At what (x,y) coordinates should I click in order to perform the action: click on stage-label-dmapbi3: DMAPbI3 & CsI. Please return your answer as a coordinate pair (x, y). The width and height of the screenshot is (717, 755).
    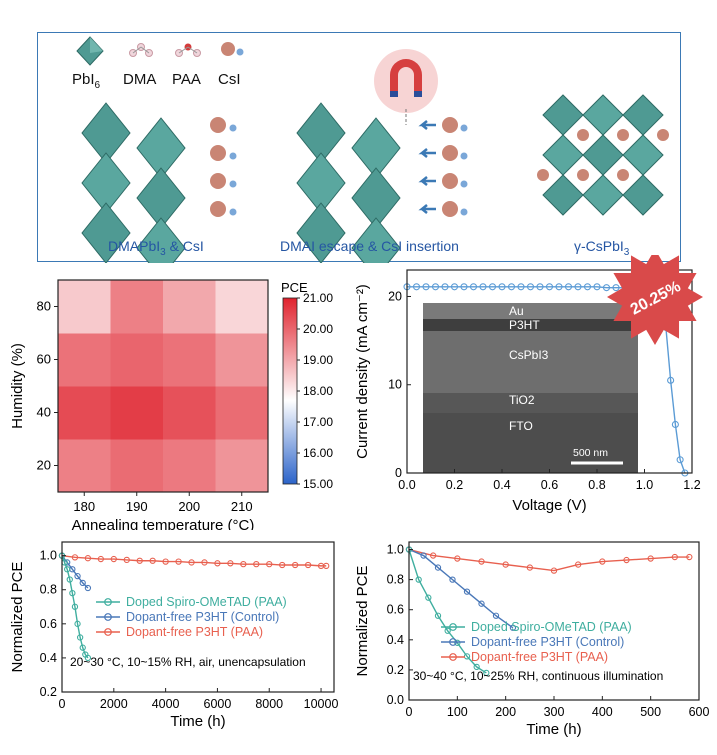
    Looking at the image, I should click on (156, 248).